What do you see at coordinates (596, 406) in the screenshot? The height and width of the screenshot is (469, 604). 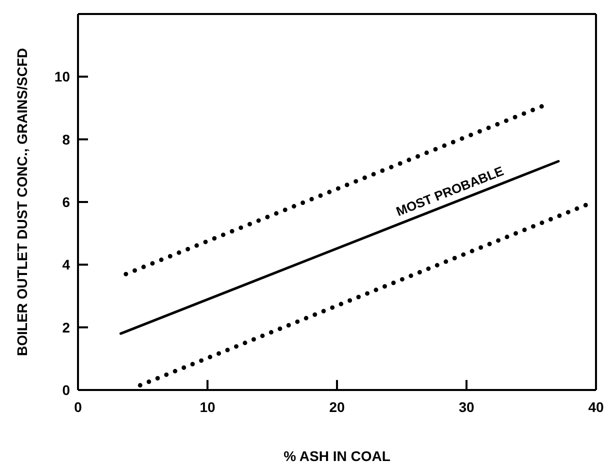 I see `x-tick-label: 40` at bounding box center [596, 406].